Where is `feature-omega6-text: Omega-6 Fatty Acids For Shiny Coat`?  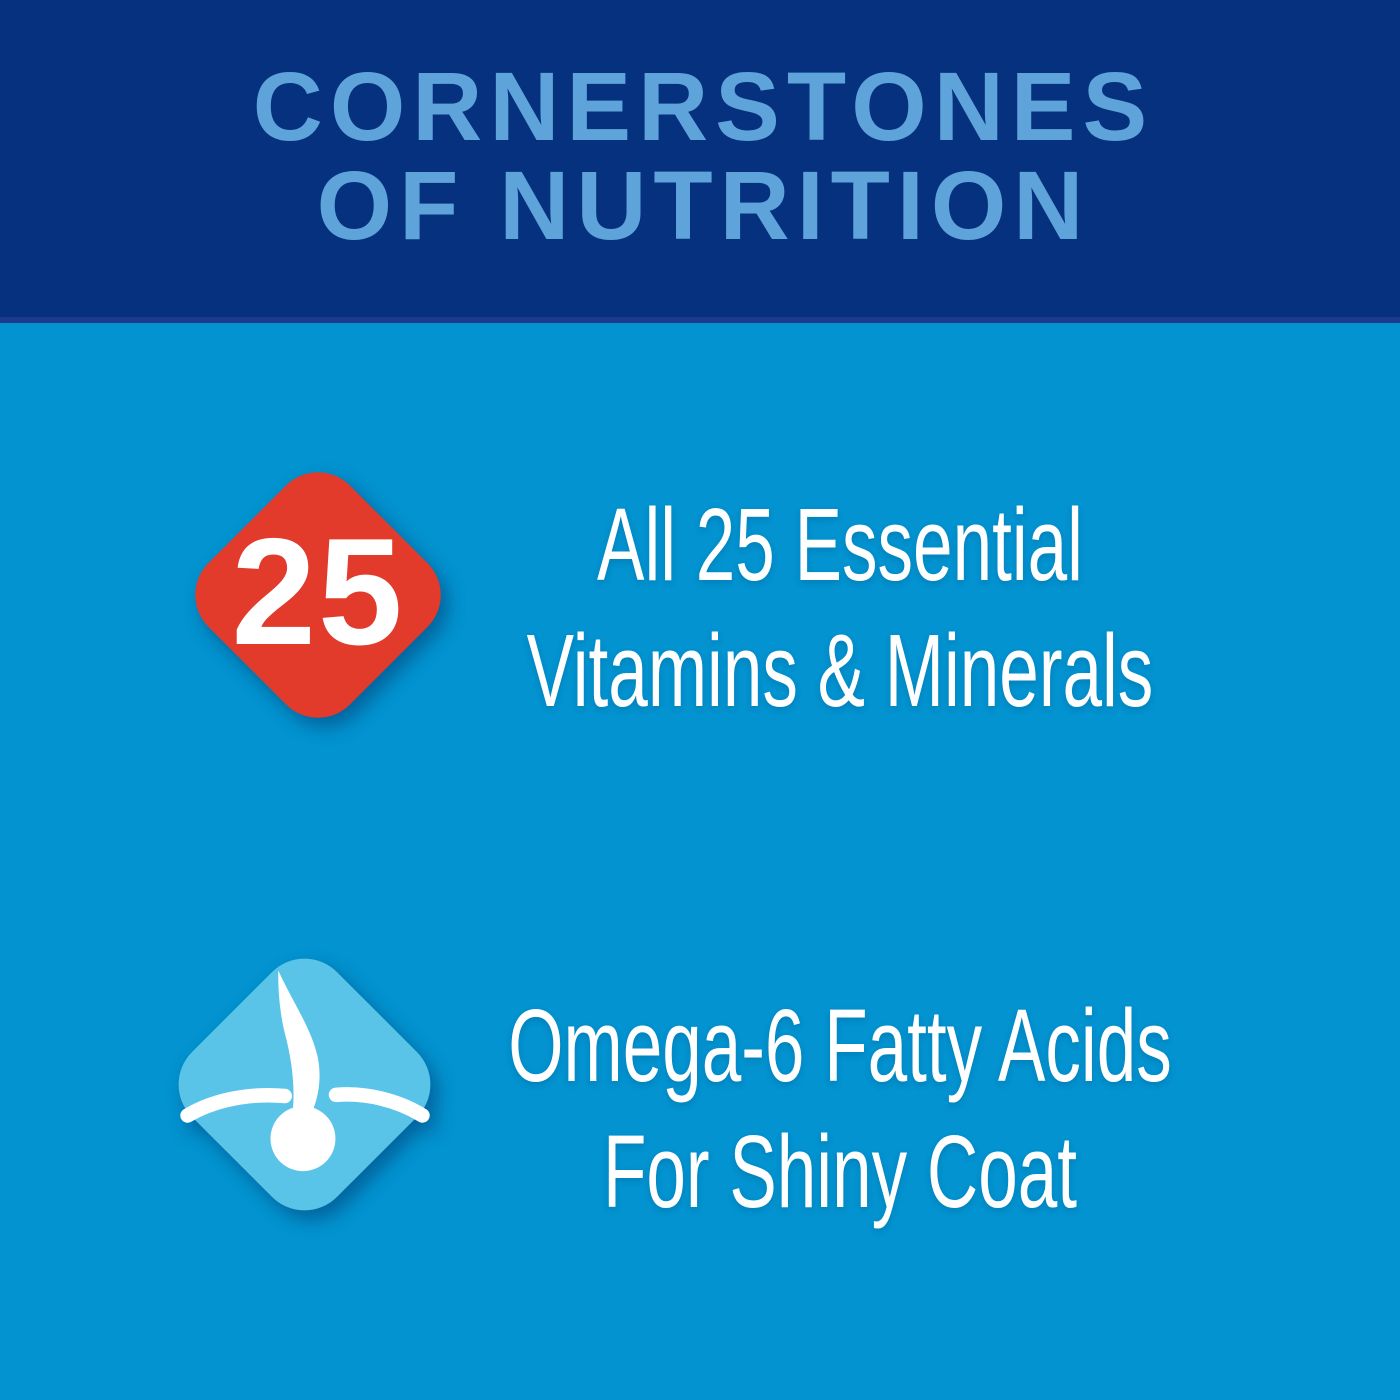
feature-omega6-text: Omega-6 Fatty Acids For Shiny Coat is located at coordinates (840, 1109).